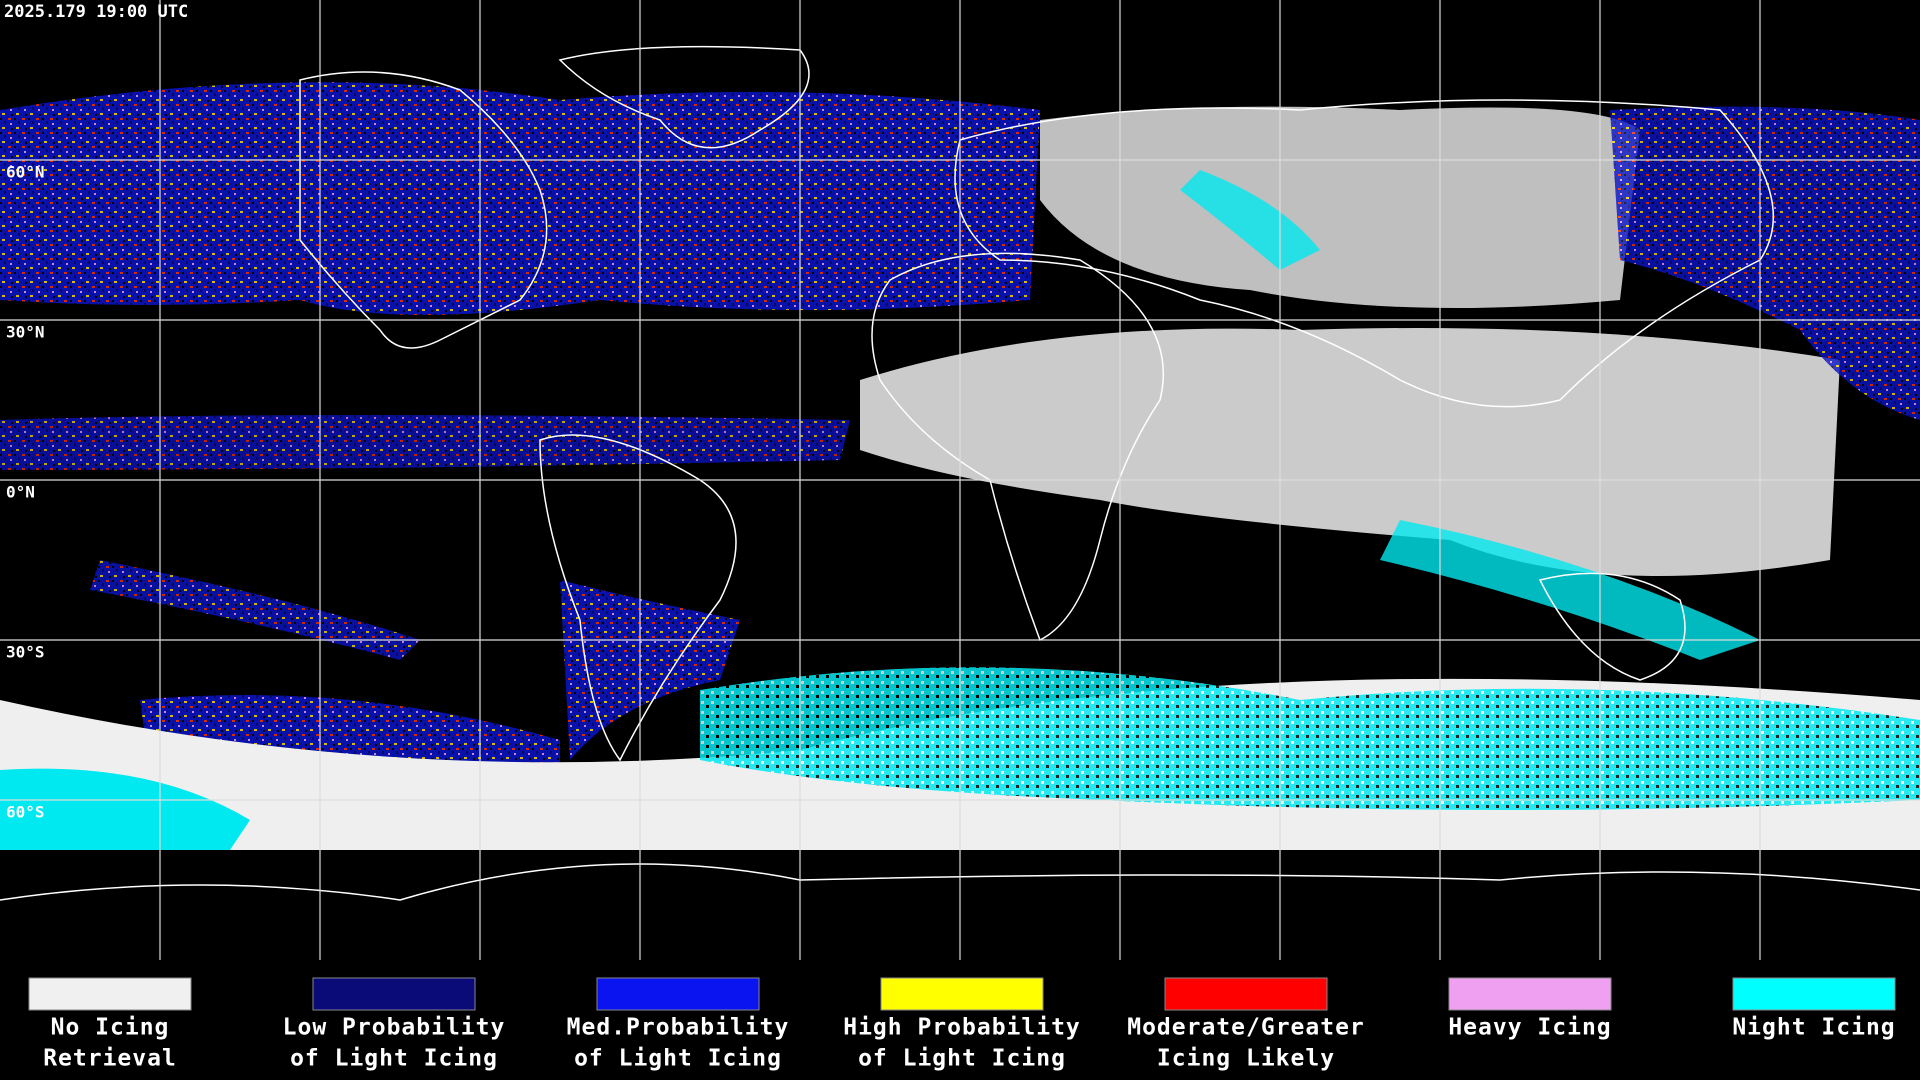 The width and height of the screenshot is (1920, 1080). What do you see at coordinates (25, 652) in the screenshot?
I see `latitude-label: 30°S` at bounding box center [25, 652].